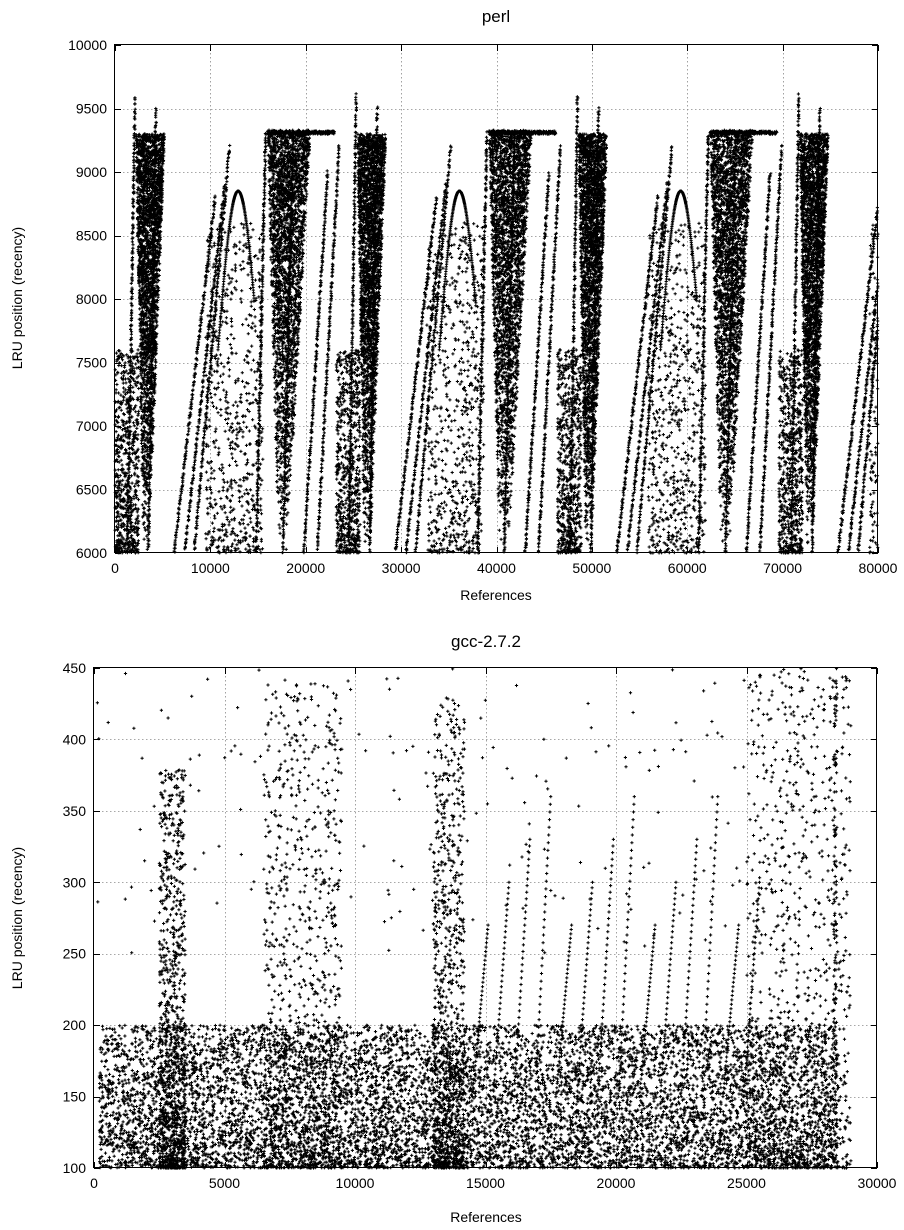  What do you see at coordinates (75, 668) in the screenshot?
I see `gcc-y-tick-label: 450` at bounding box center [75, 668].